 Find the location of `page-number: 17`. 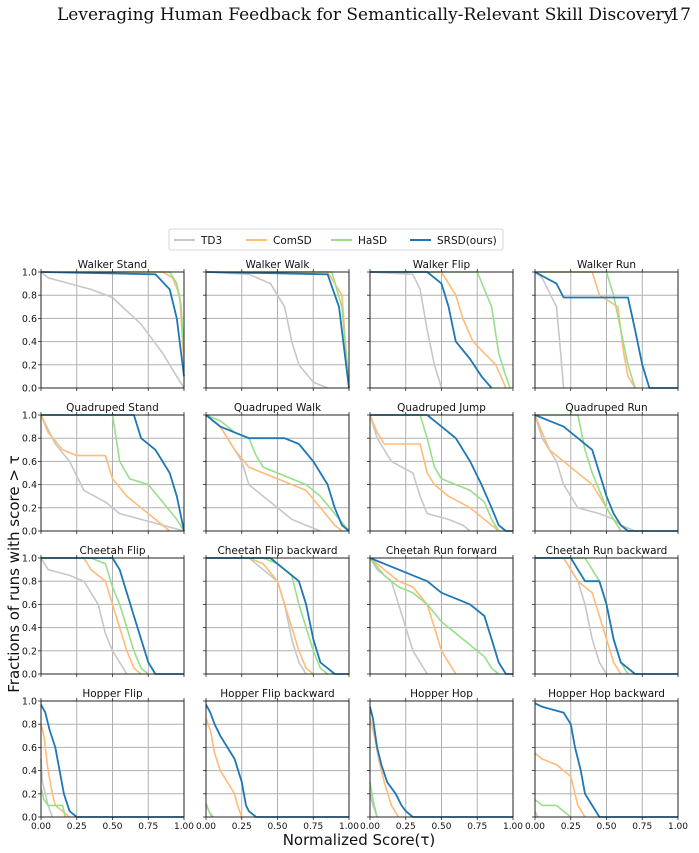

page-number: 17 is located at coordinates (680, 15).